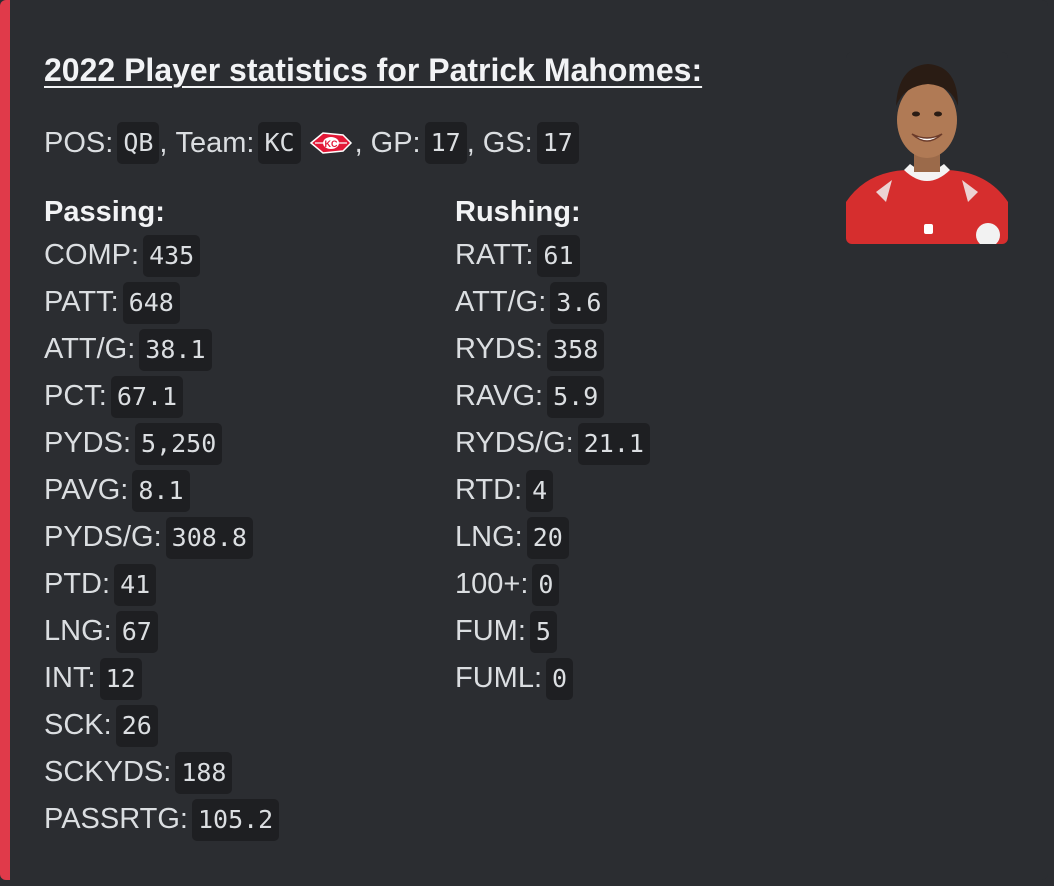 The image size is (1054, 886). Describe the element at coordinates (116, 819) in the screenshot. I see `stat-label: PASSRTG:` at that location.